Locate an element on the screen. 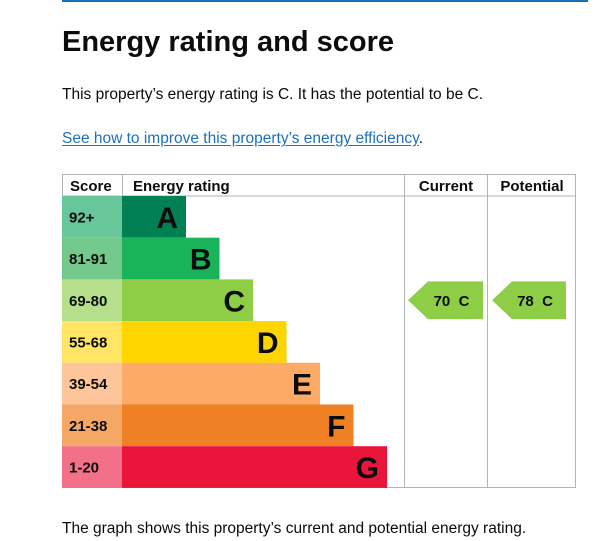  band-letter-g: G is located at coordinates (367, 468).